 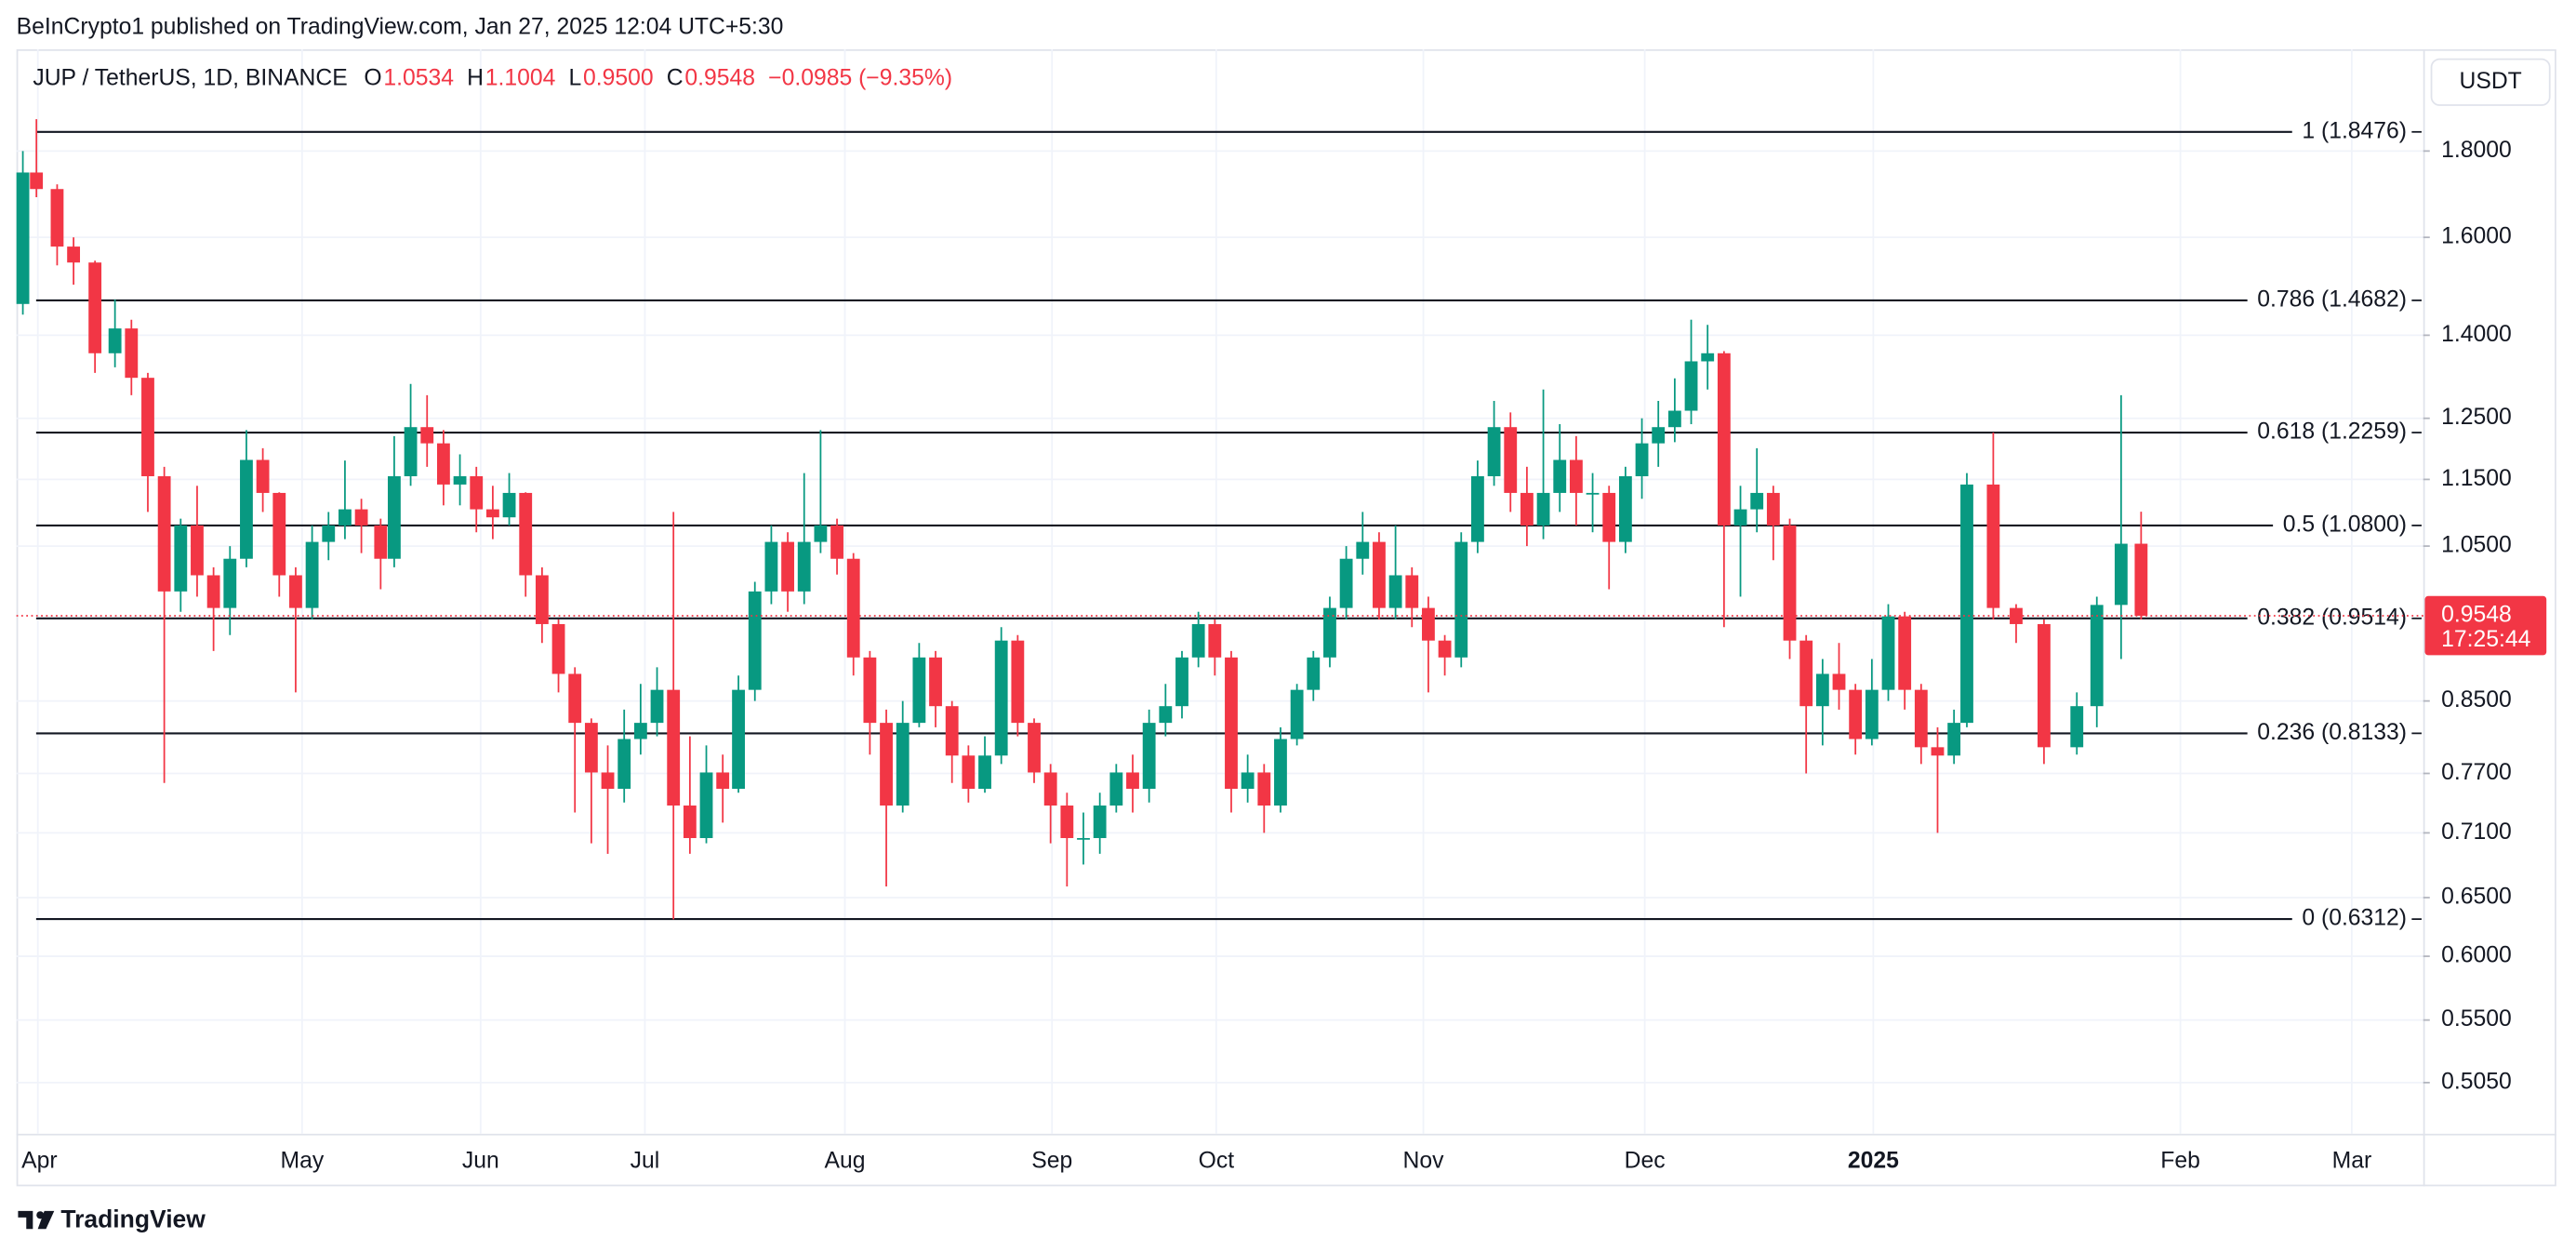 I want to click on y-tick-label: 1.2500, so click(x=2476, y=417).